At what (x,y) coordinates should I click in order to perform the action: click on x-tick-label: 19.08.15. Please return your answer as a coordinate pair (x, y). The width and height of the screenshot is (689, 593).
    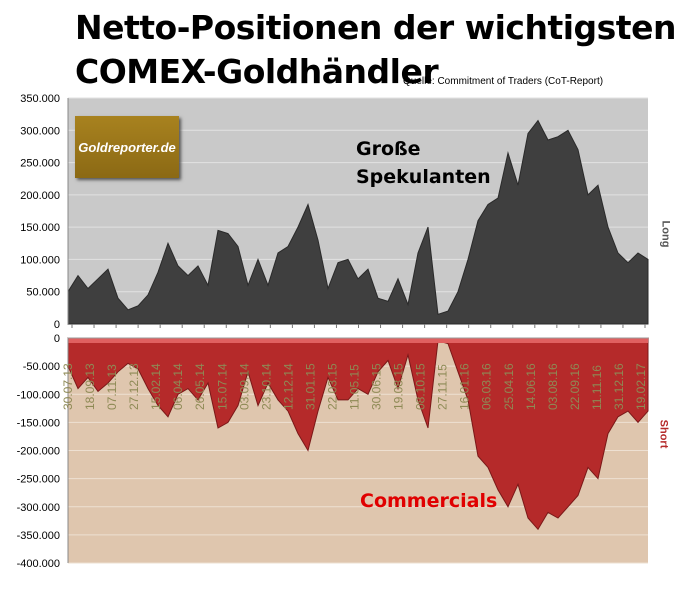
    Looking at the image, I should click on (399, 386).